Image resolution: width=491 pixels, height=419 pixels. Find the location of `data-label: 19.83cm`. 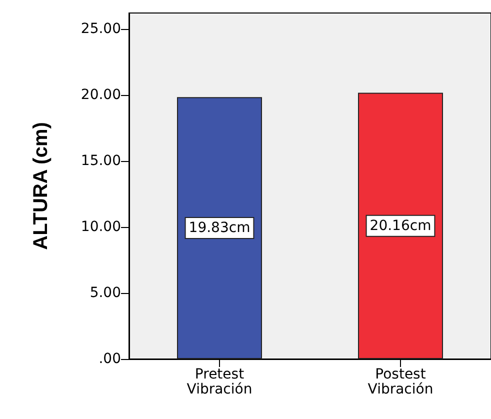

data-label: 19.83cm is located at coordinates (219, 228).